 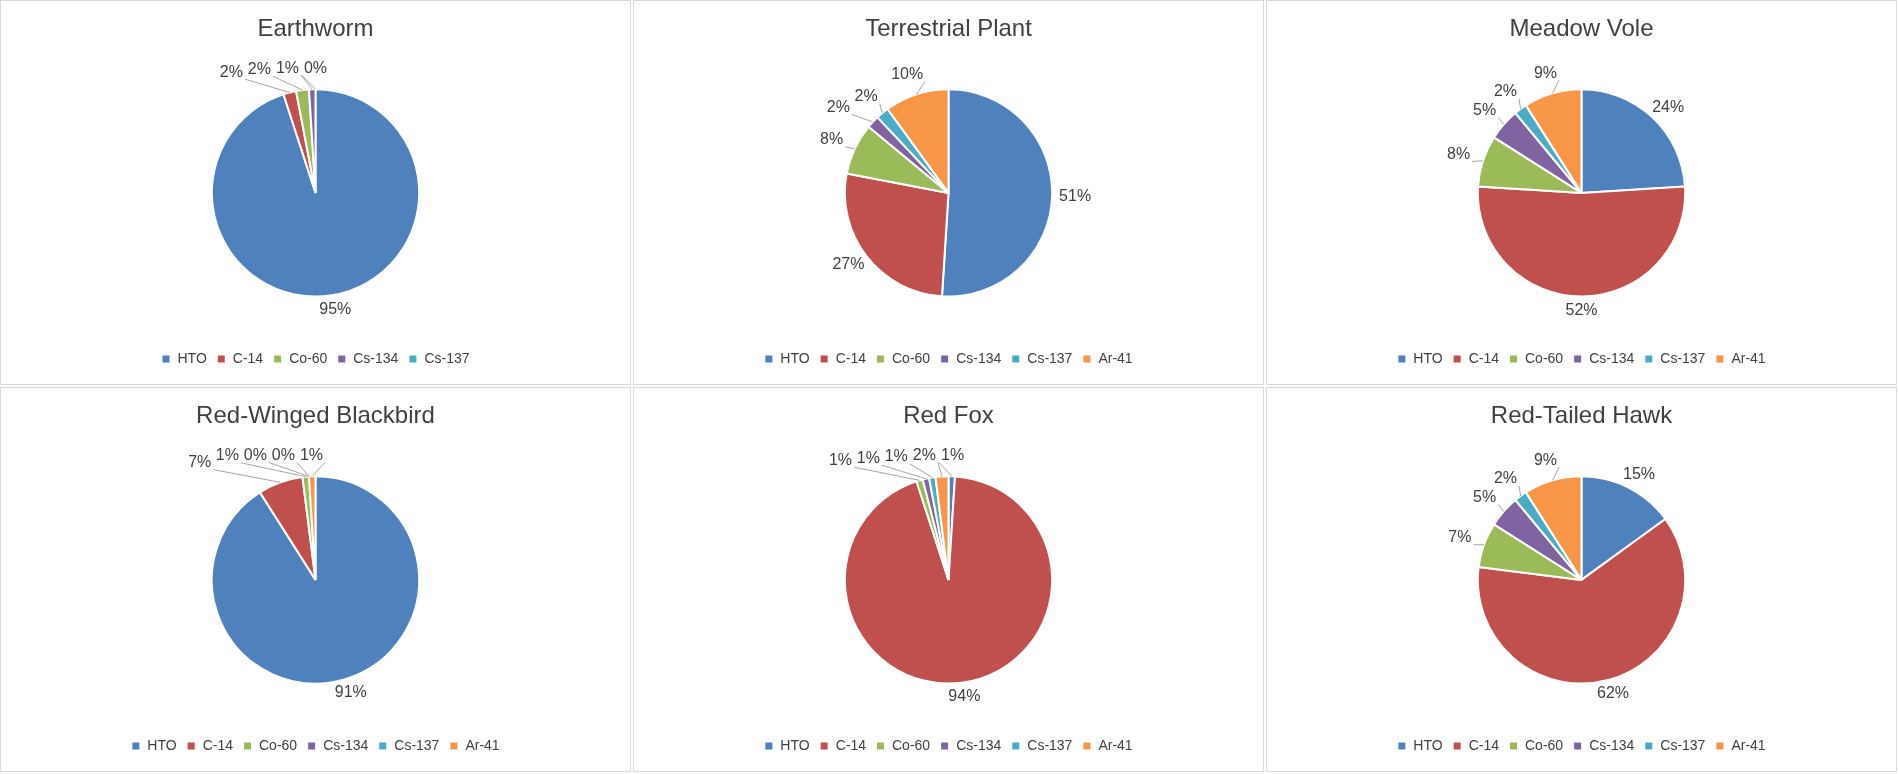 What do you see at coordinates (1581, 309) in the screenshot?
I see `data-label: 52%` at bounding box center [1581, 309].